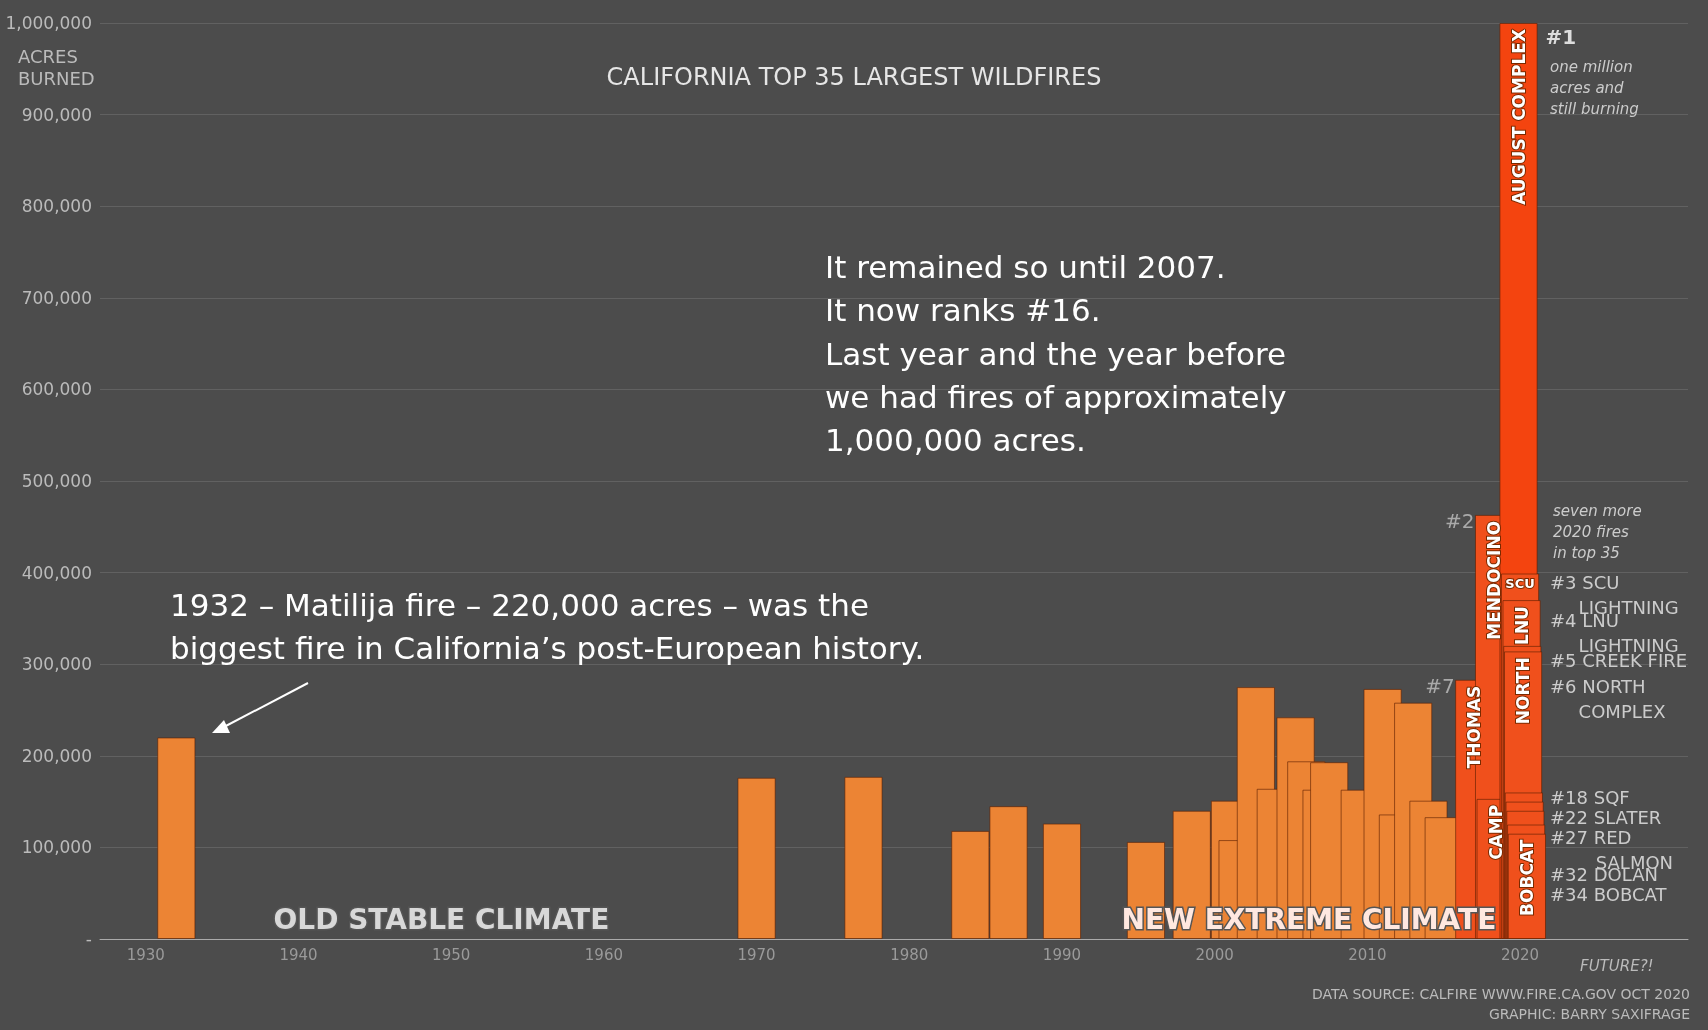 The height and width of the screenshot is (1030, 1708). Describe the element at coordinates (1590, 798) in the screenshot. I see `annotation: #18 SQF` at that location.